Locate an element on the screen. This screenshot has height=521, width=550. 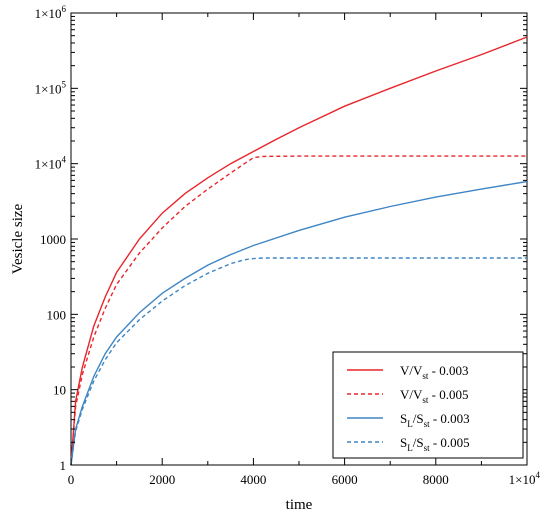
x-tick-label: 6000 is located at coordinates (345, 479).